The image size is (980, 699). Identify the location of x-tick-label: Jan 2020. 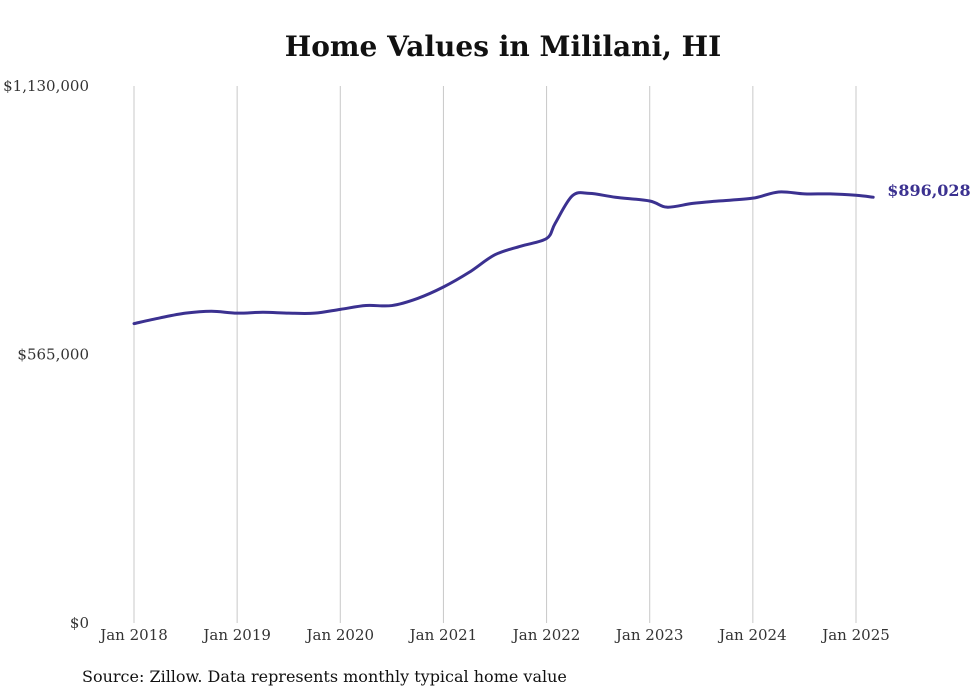
(340, 635).